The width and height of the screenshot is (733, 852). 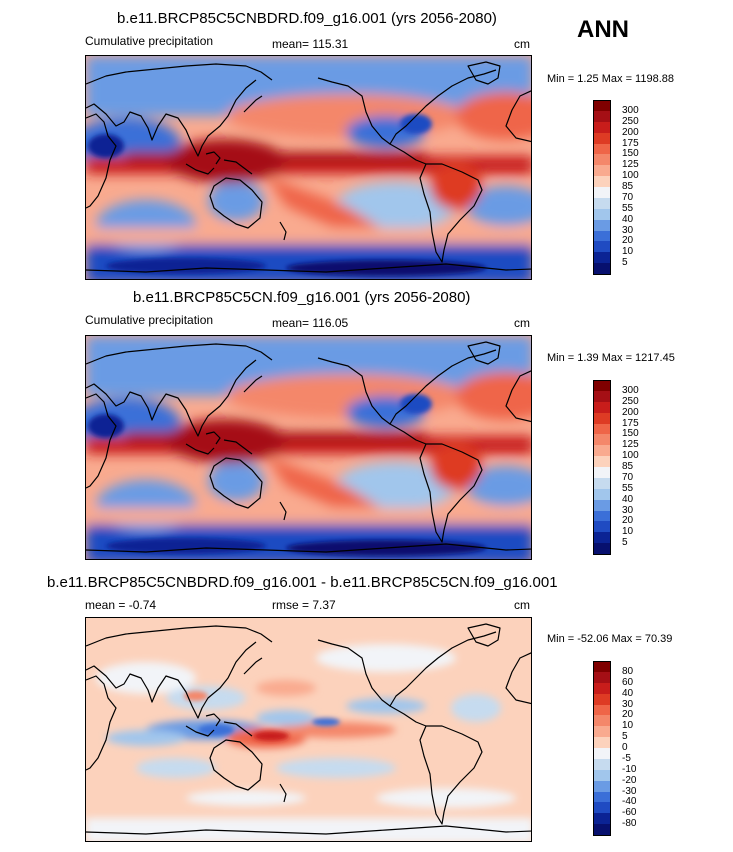 What do you see at coordinates (310, 44) in the screenshot?
I see `panel1-mean-label: mean= 115.31` at bounding box center [310, 44].